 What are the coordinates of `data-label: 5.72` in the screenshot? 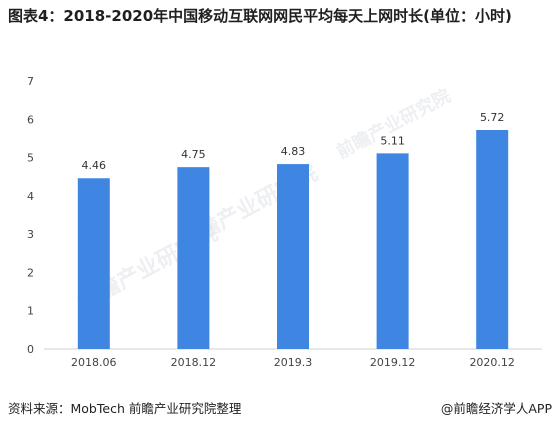 It's located at (492, 117).